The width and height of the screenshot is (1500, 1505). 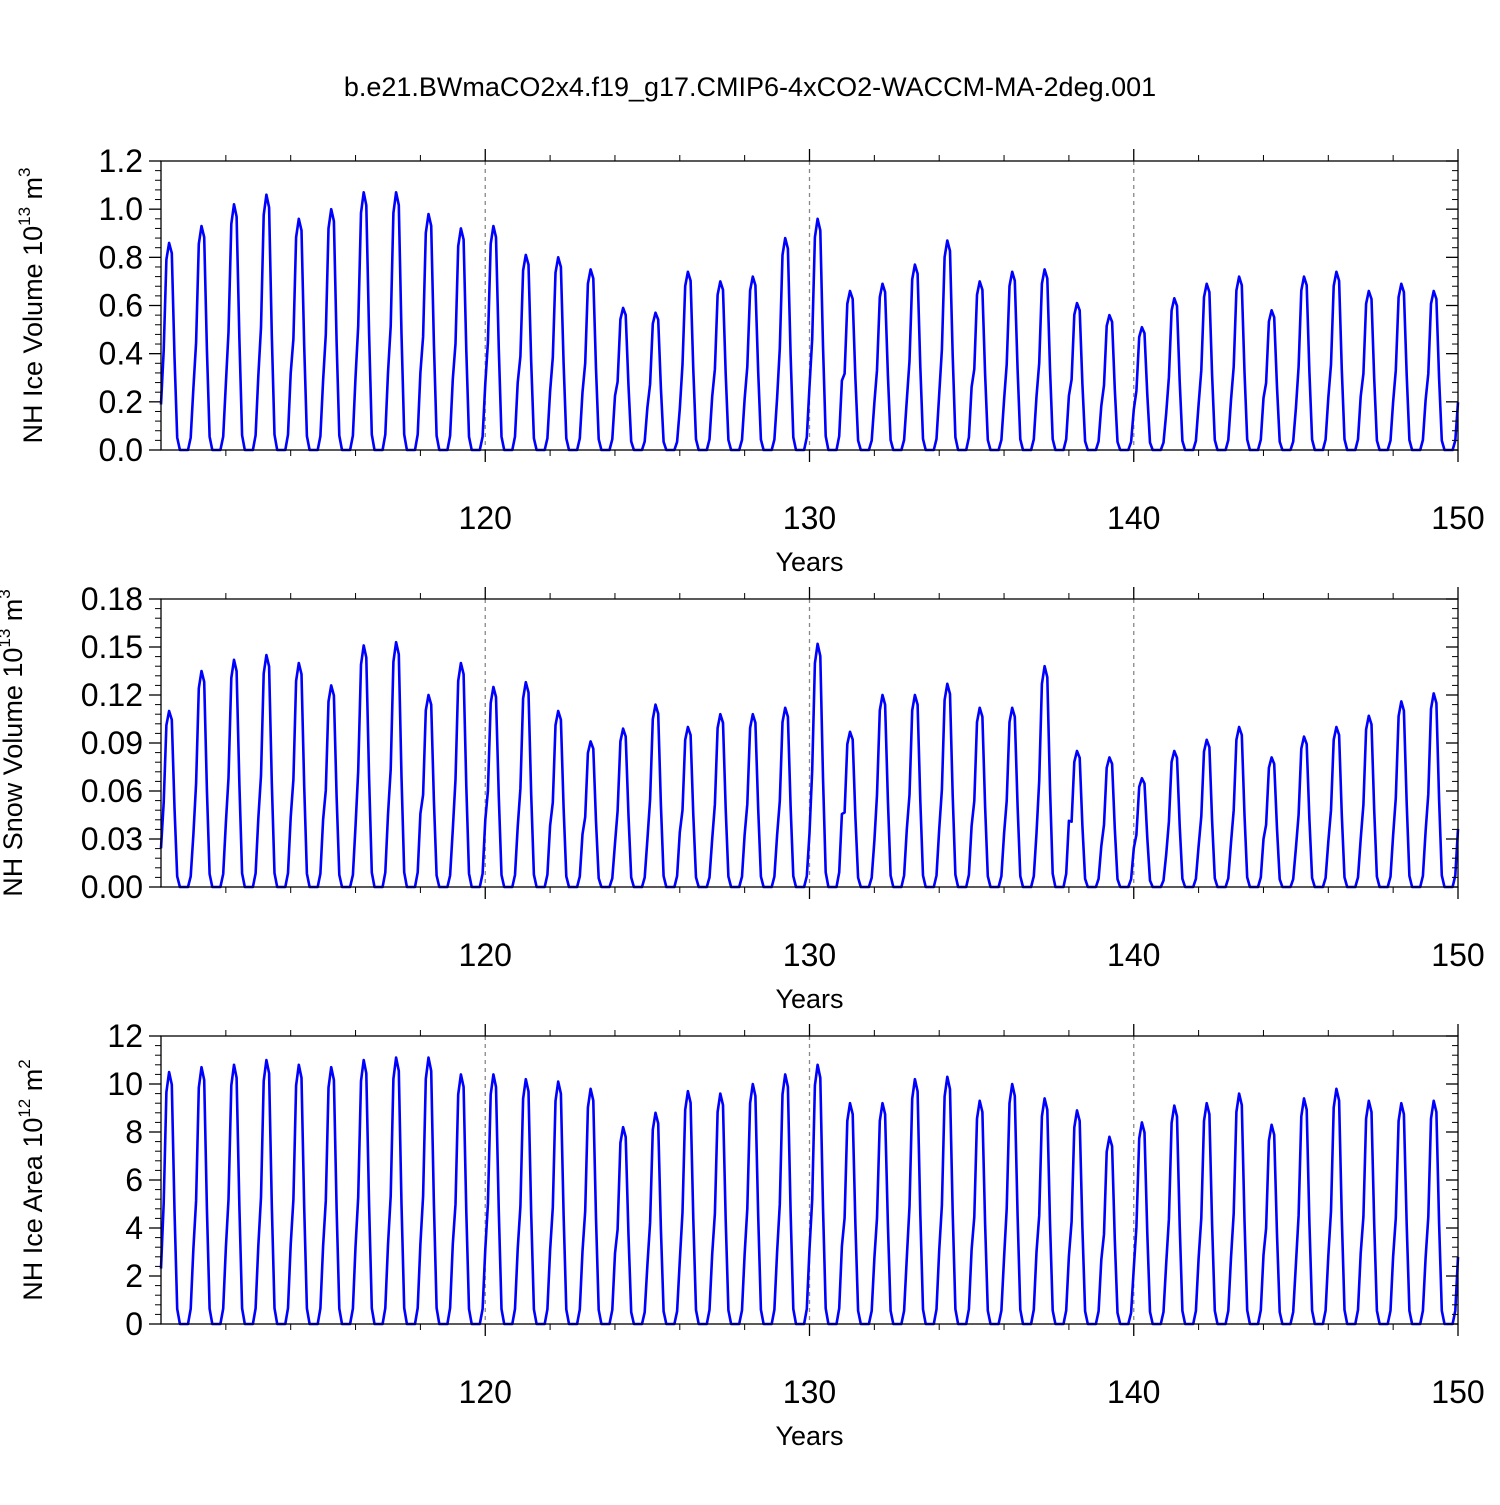 What do you see at coordinates (112, 887) in the screenshot?
I see `y-tick-label: 0.00` at bounding box center [112, 887].